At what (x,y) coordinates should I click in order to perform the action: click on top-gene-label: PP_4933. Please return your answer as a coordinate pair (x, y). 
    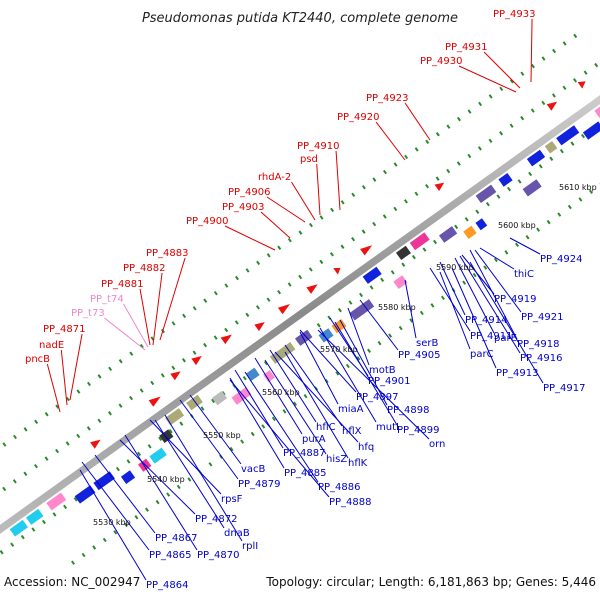
    Looking at the image, I should click on (514, 14).